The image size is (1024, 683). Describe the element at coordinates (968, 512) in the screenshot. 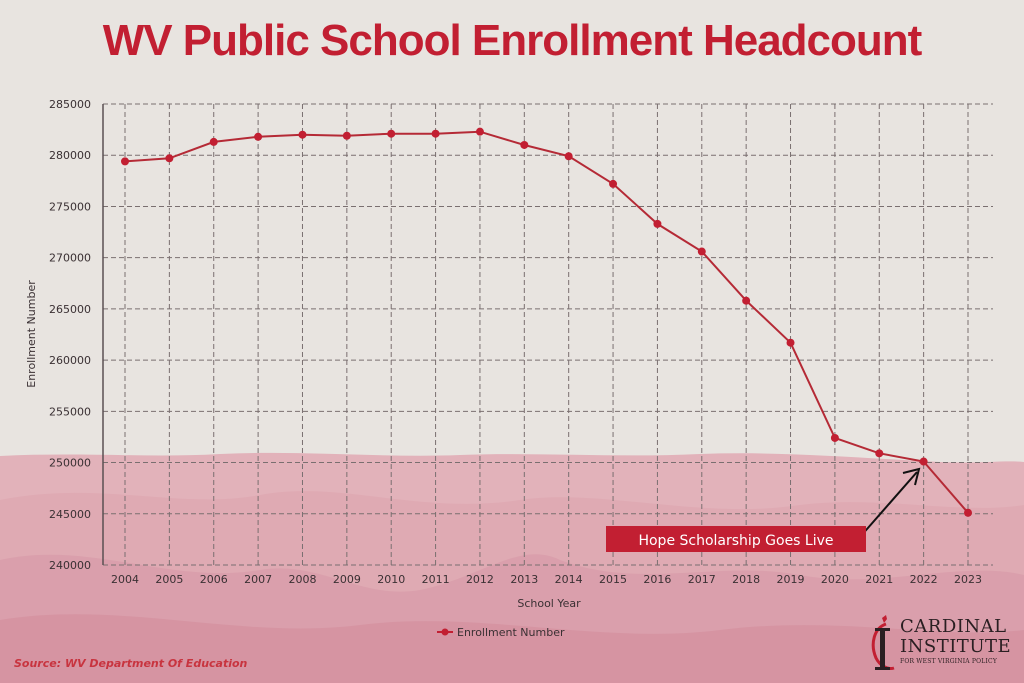

I see `data-point-2023` at that location.